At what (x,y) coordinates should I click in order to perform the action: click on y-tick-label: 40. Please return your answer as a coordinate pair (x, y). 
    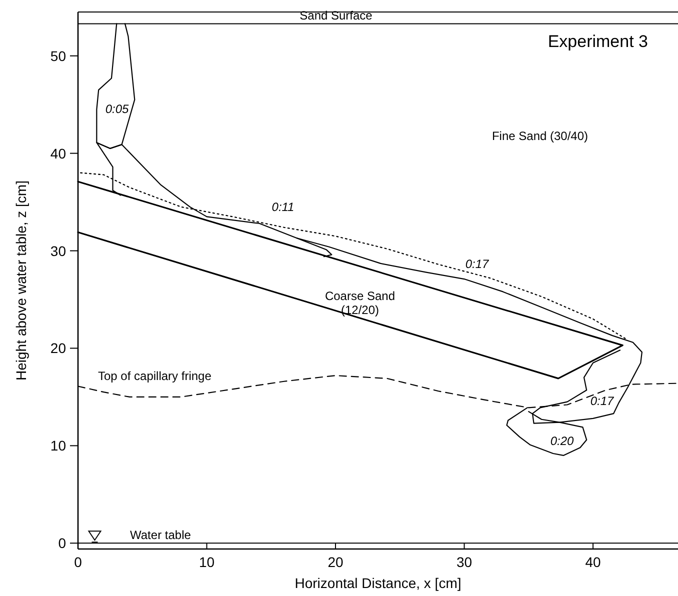
    Looking at the image, I should click on (58, 153).